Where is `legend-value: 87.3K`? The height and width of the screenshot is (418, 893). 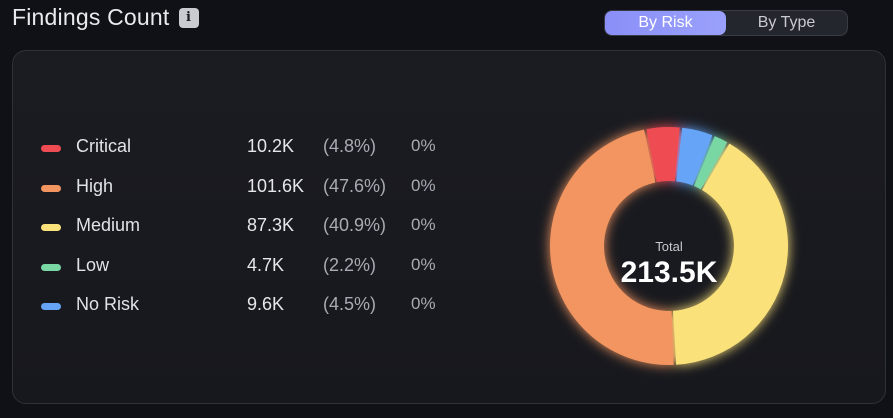
legend-value: 87.3K is located at coordinates (271, 225).